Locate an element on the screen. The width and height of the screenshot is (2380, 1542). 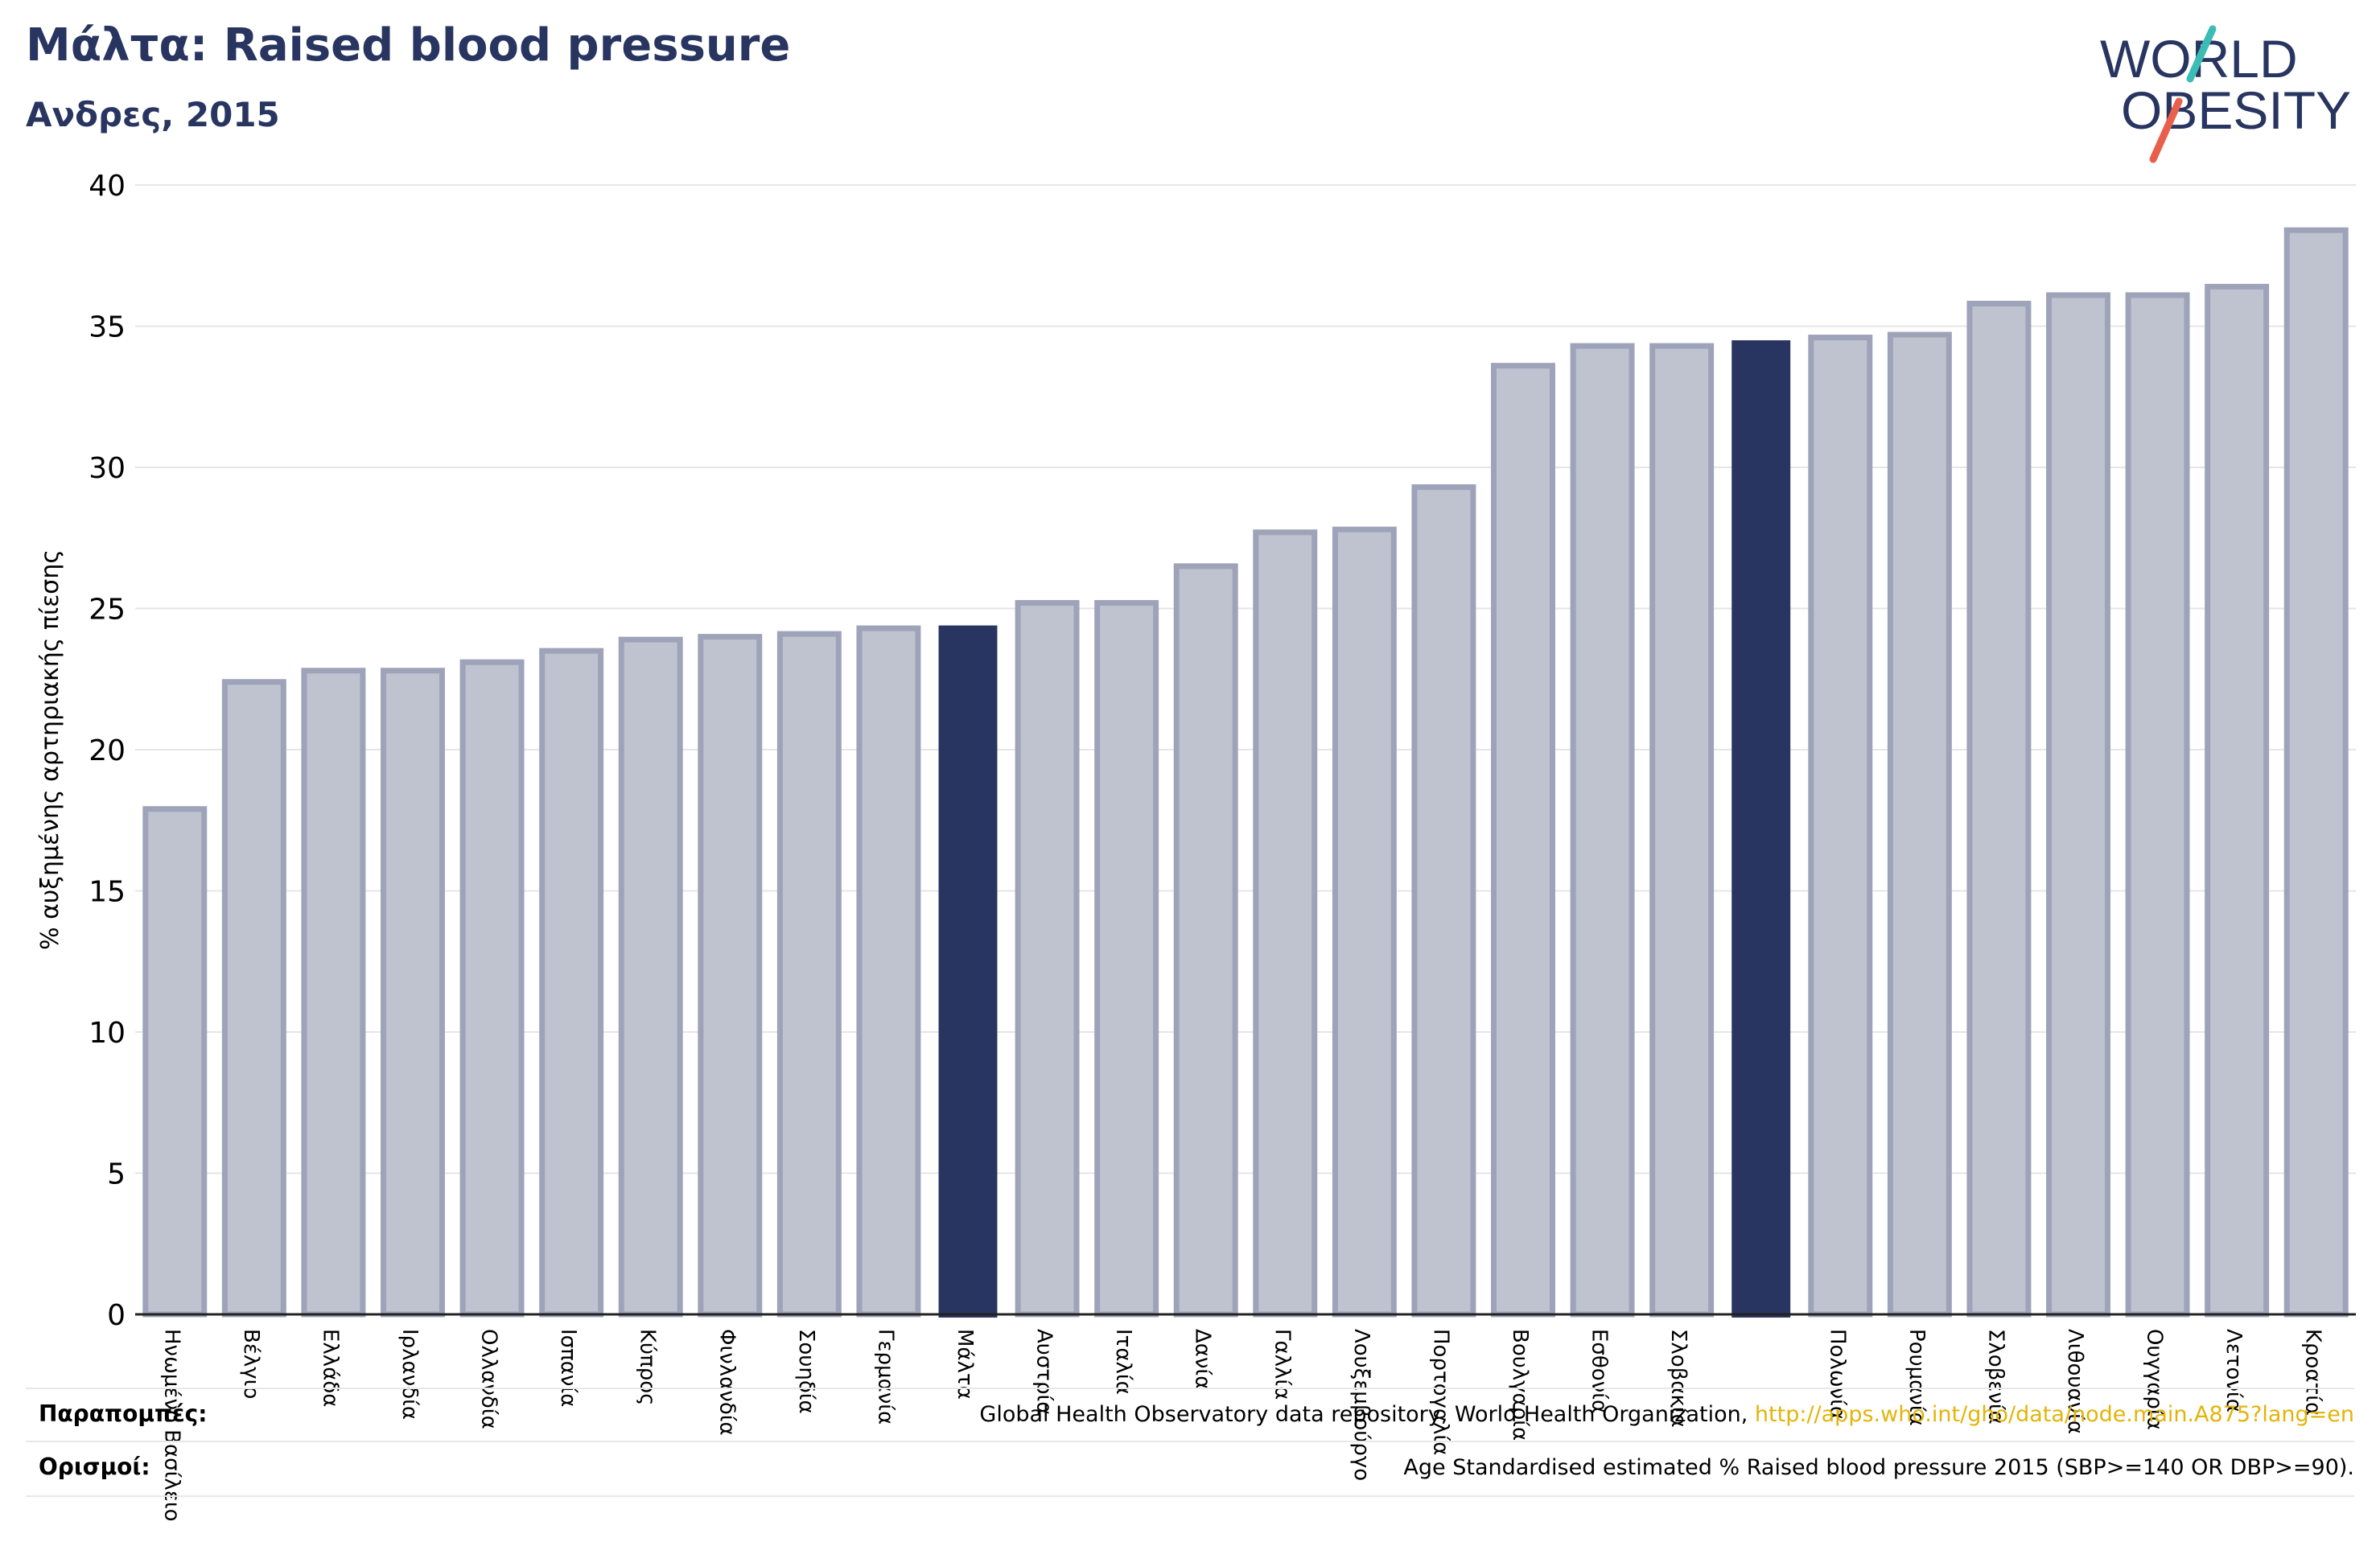
x-tick-label: Ηνωμένο Βασίλειο is located at coordinates (171, 1425).